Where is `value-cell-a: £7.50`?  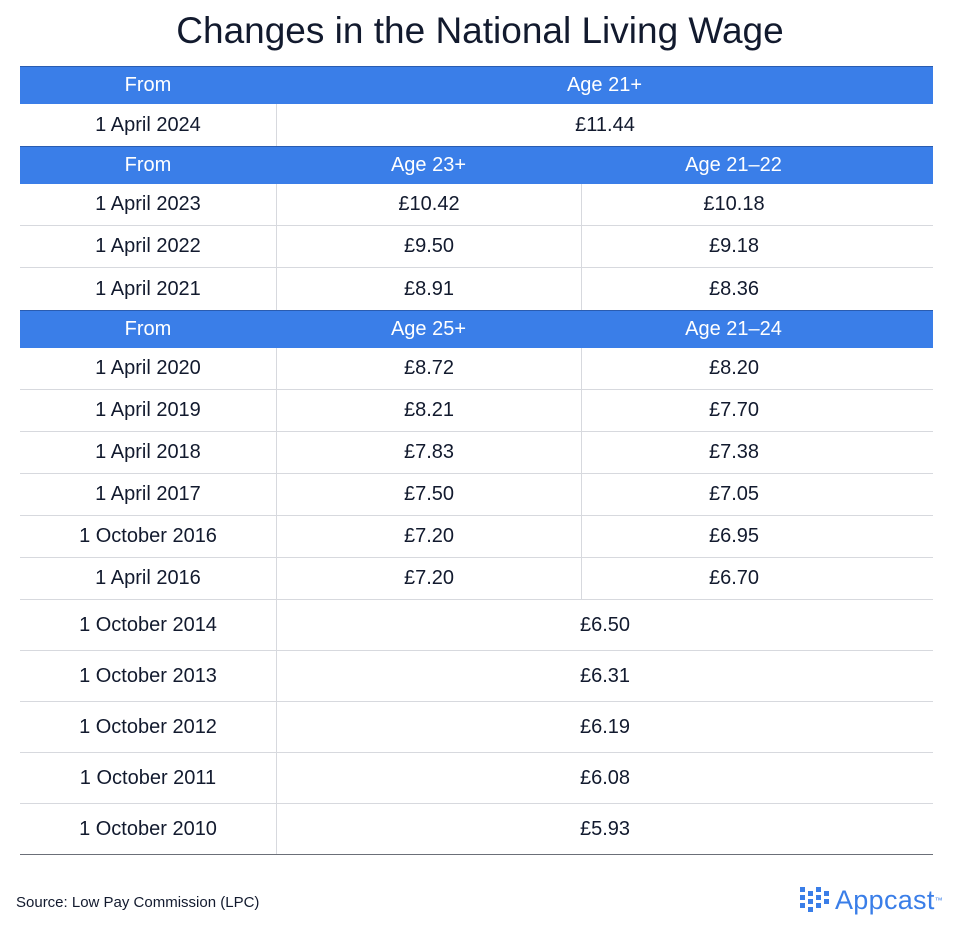 value-cell-a: £7.50 is located at coordinates (428, 494).